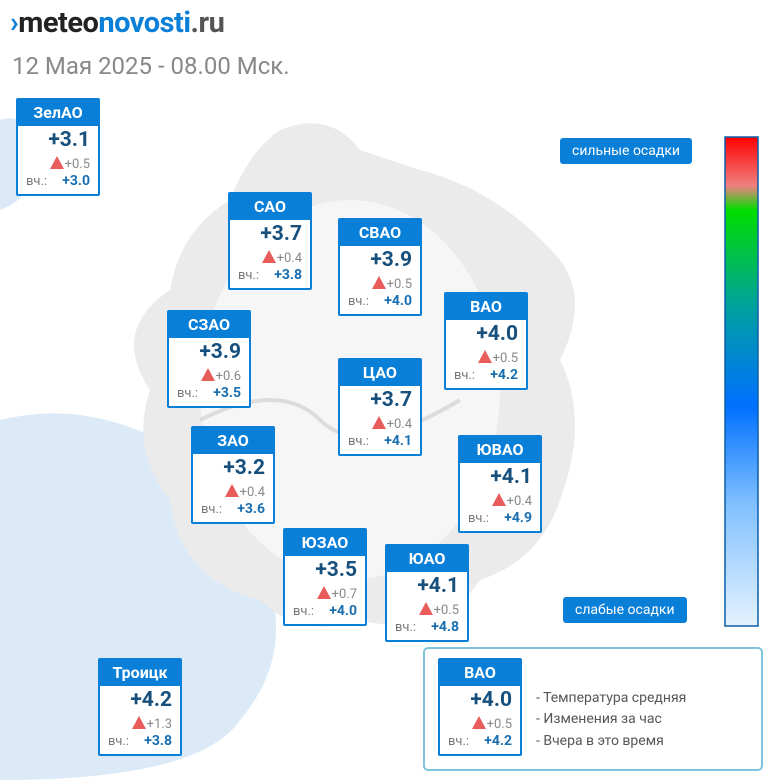 This screenshot has height=780, width=780. What do you see at coordinates (625, 610) in the screenshot?
I see `scale-bottom-label: слабые осадки` at bounding box center [625, 610].